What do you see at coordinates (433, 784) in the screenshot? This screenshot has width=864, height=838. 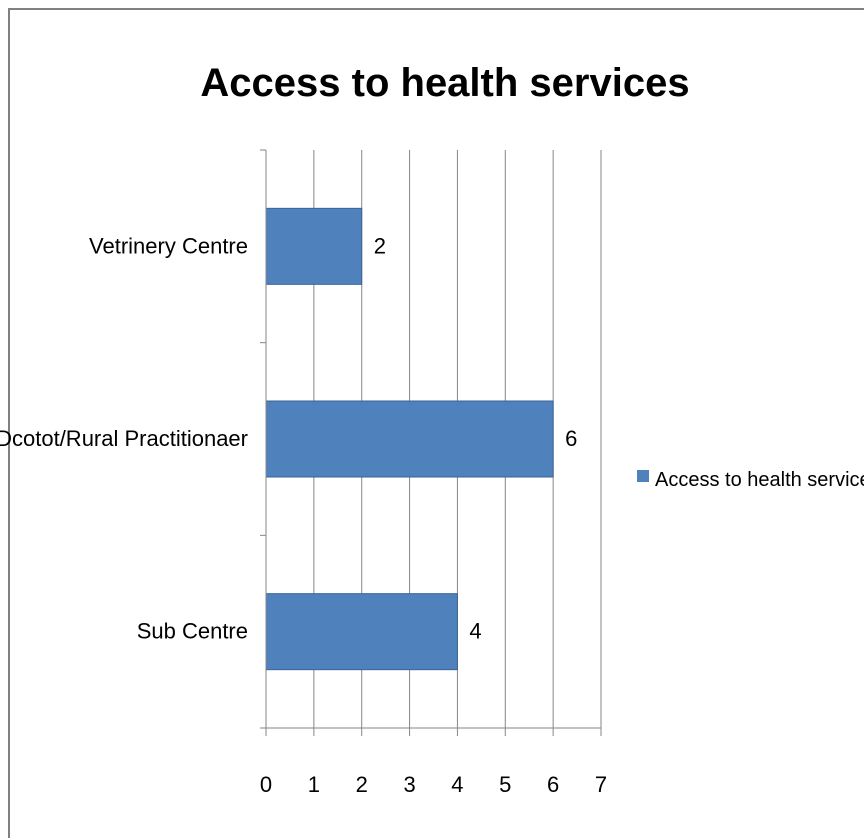 I see `x-axis-tick-labels: 0 1 2 3 4 5 6 7` at bounding box center [433, 784].